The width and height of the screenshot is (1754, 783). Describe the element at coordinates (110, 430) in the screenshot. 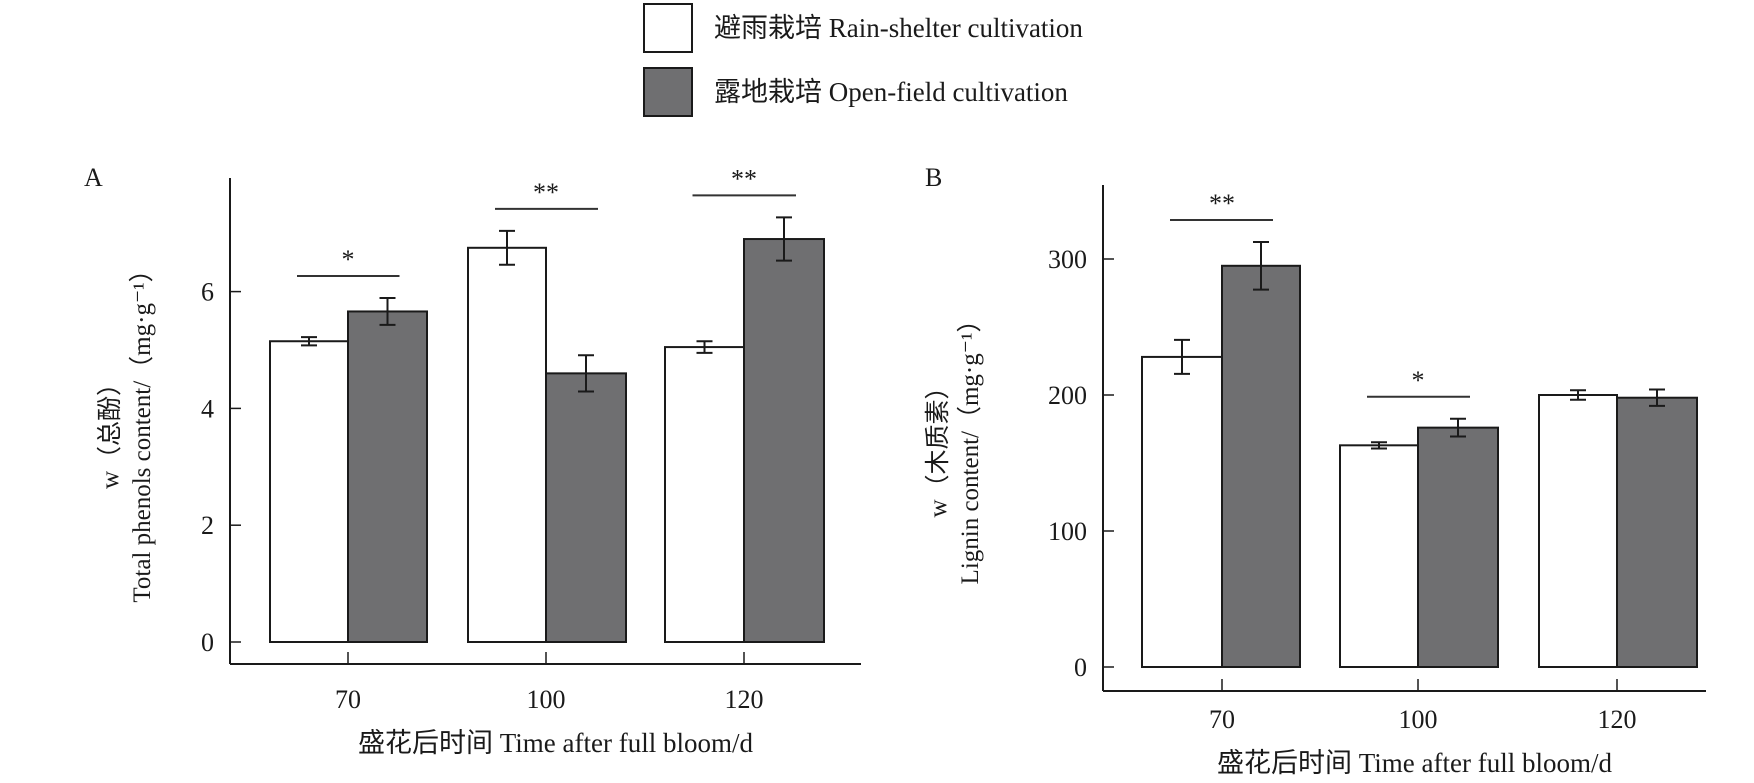

I see `y-axis-label-line1: w（总酚）` at that location.